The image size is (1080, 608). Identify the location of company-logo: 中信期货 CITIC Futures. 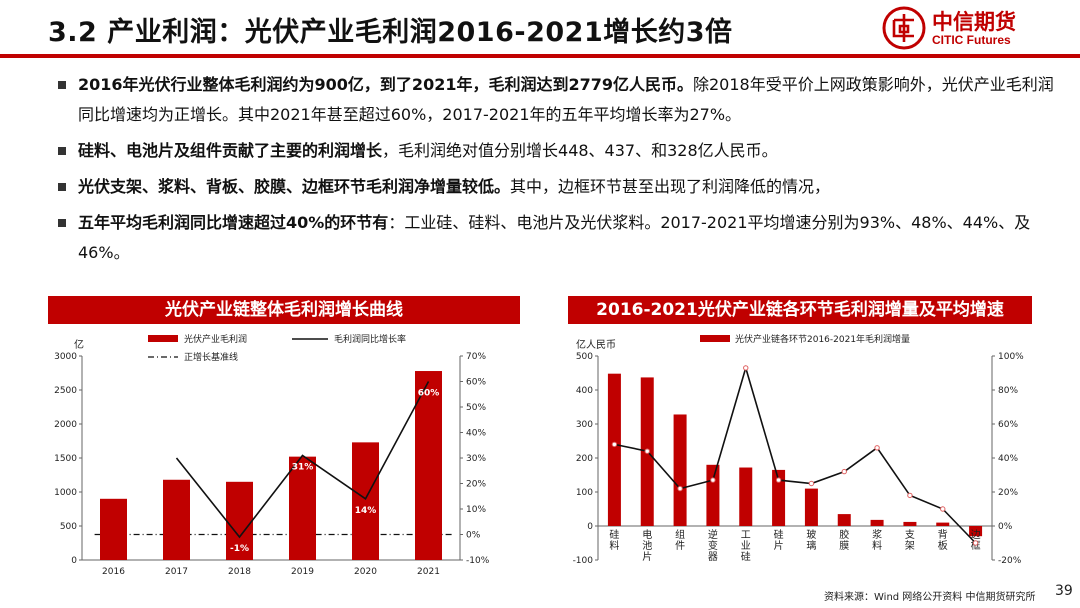
(977, 28).